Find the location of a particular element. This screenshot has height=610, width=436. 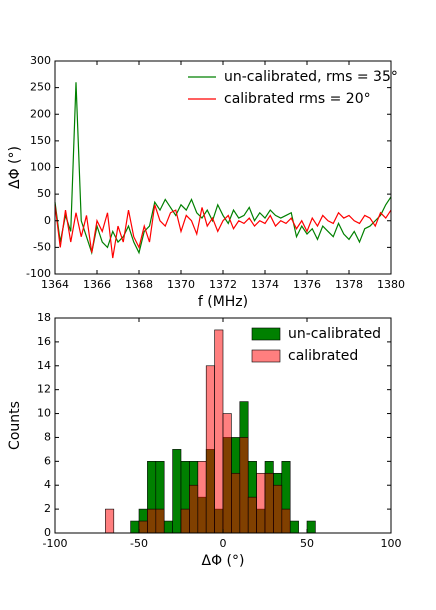

x-tick-label: 1372 is located at coordinates (223, 284).